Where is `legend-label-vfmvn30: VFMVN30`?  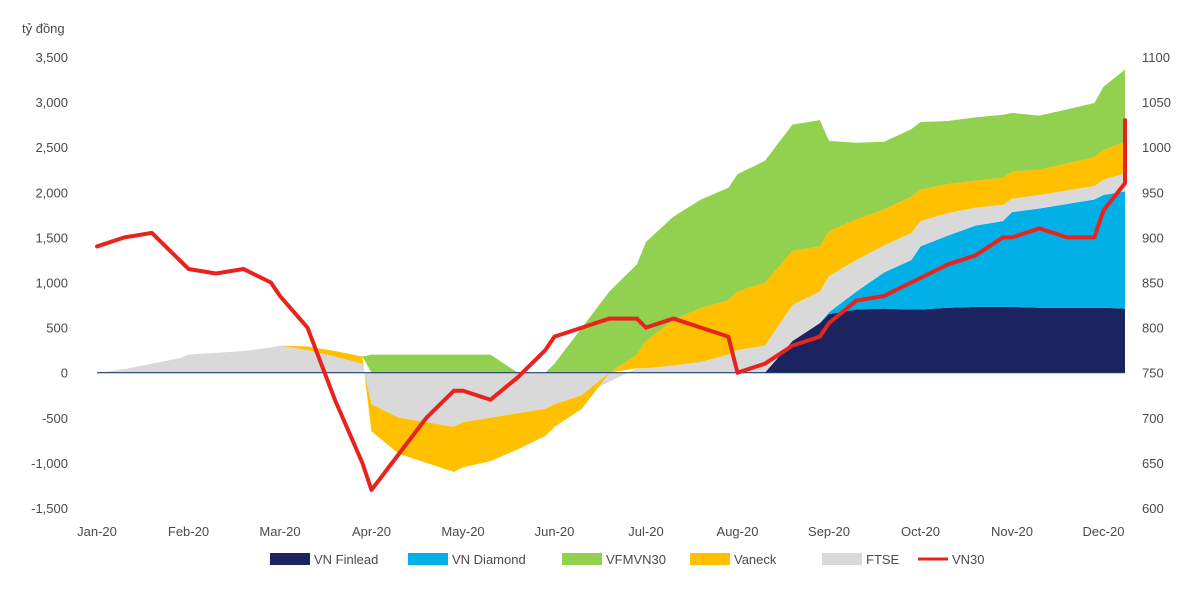 legend-label-vfmvn30: VFMVN30 is located at coordinates (636, 559).